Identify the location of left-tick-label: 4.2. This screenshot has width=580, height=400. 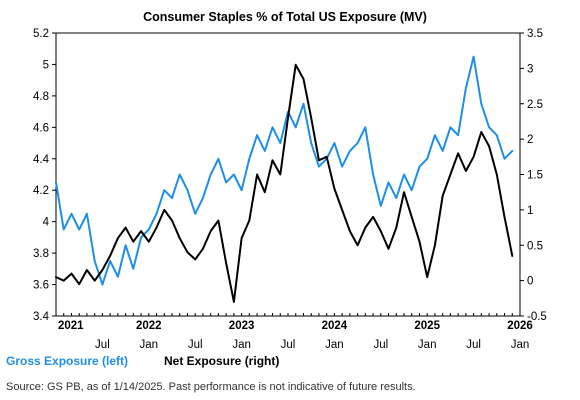
(41, 191).